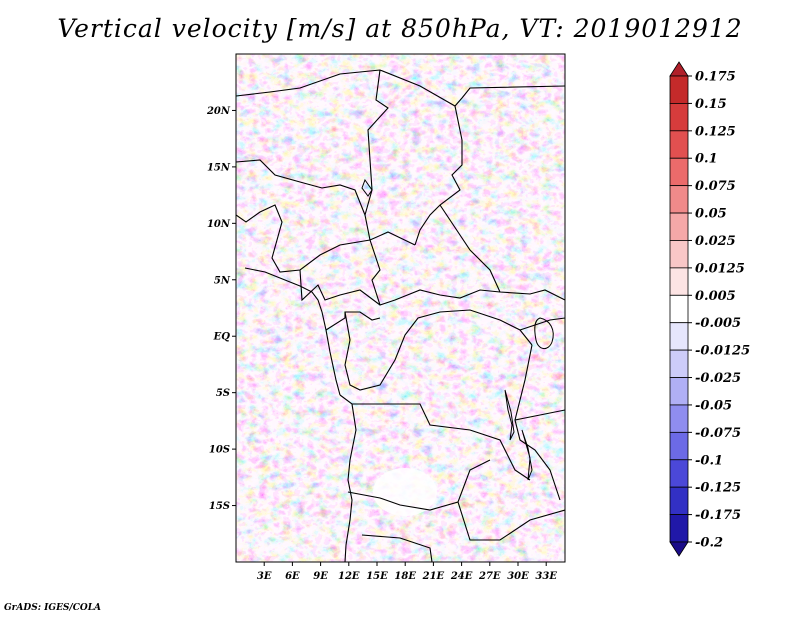  Describe the element at coordinates (715, 296) in the screenshot. I see `colorbar-label: 0.005` at that location.